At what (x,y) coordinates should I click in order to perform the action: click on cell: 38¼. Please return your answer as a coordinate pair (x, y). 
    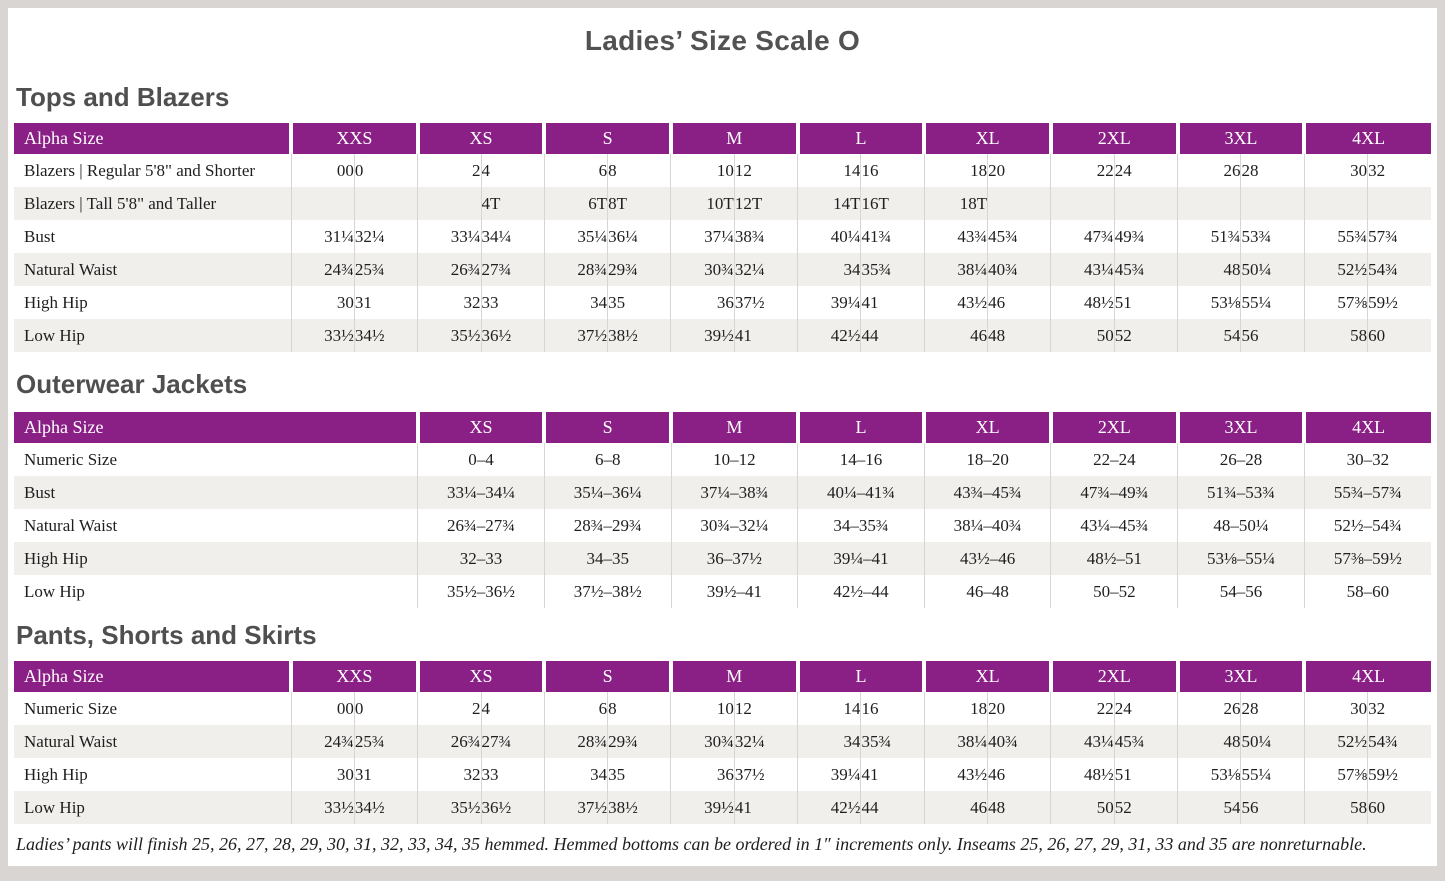
    Looking at the image, I should click on (955, 741).